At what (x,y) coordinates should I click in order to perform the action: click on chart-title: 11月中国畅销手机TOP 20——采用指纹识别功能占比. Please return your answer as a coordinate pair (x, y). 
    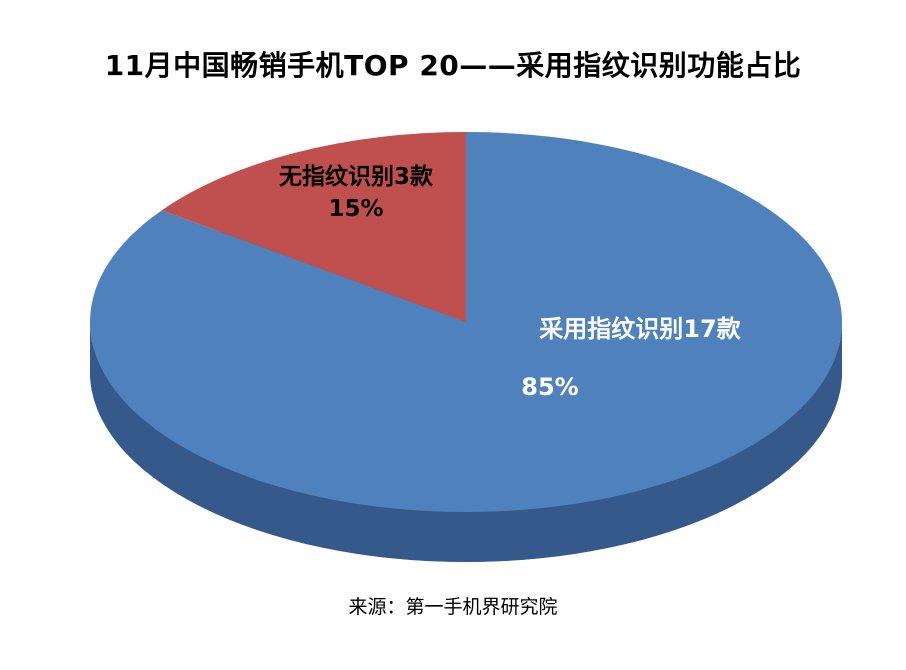
    Looking at the image, I should click on (453, 65).